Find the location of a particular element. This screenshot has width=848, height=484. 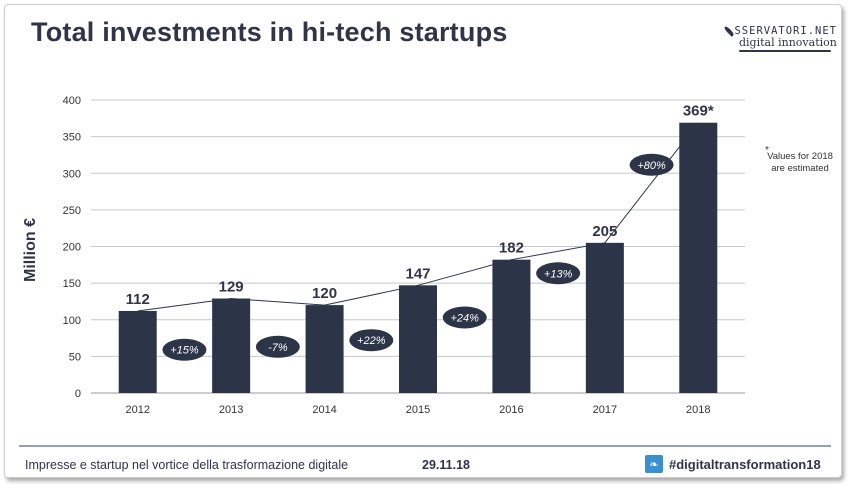

growth-label: +13% is located at coordinates (558, 274).